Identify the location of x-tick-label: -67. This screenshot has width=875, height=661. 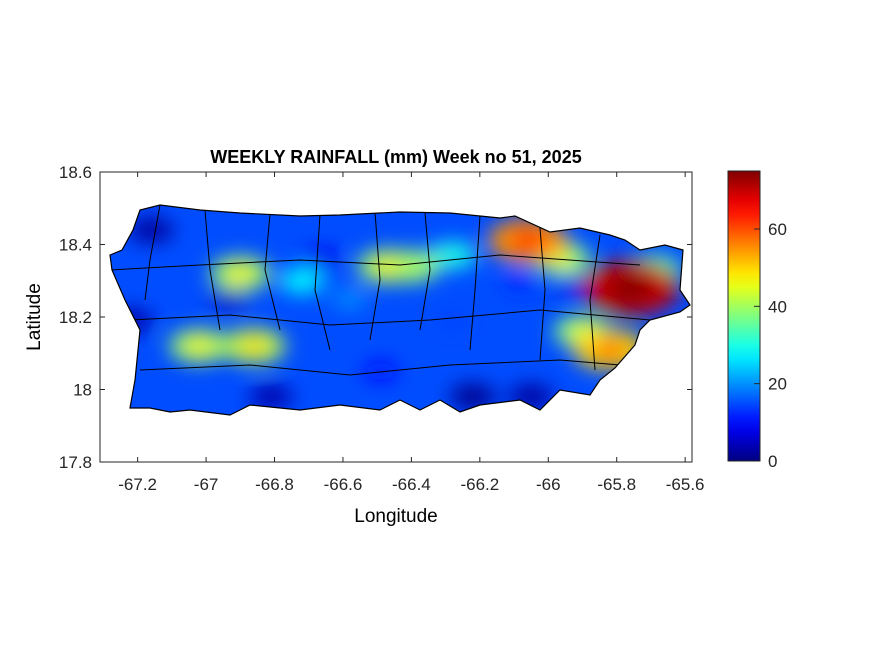
(206, 484).